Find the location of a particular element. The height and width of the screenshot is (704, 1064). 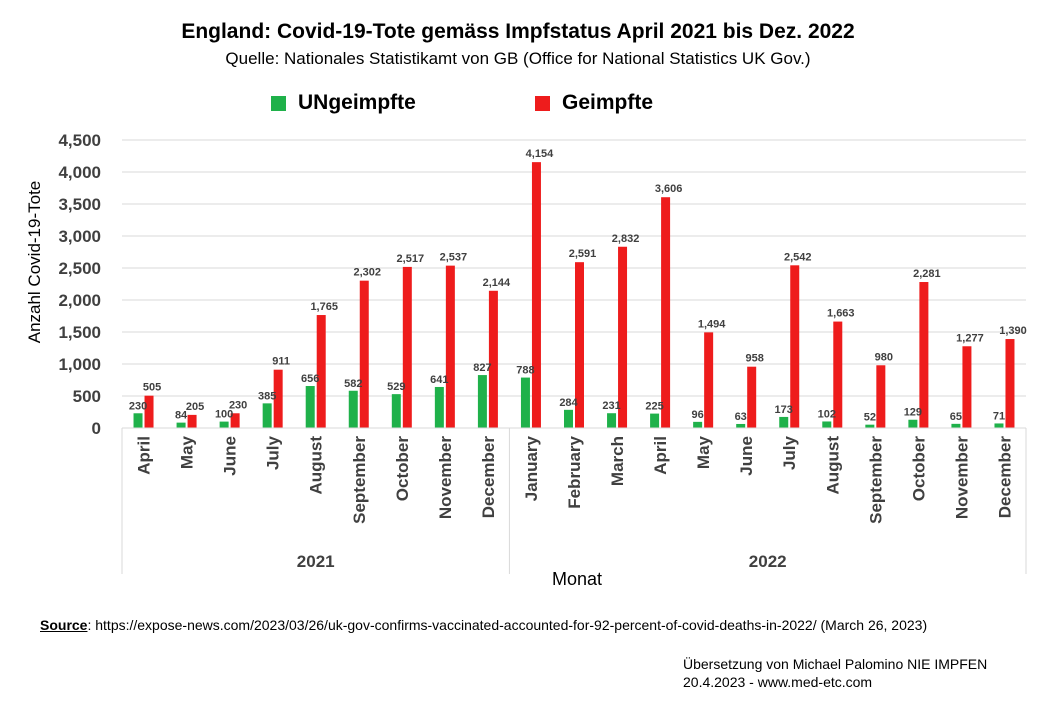

x-tick-label: November is located at coordinates (961, 478).